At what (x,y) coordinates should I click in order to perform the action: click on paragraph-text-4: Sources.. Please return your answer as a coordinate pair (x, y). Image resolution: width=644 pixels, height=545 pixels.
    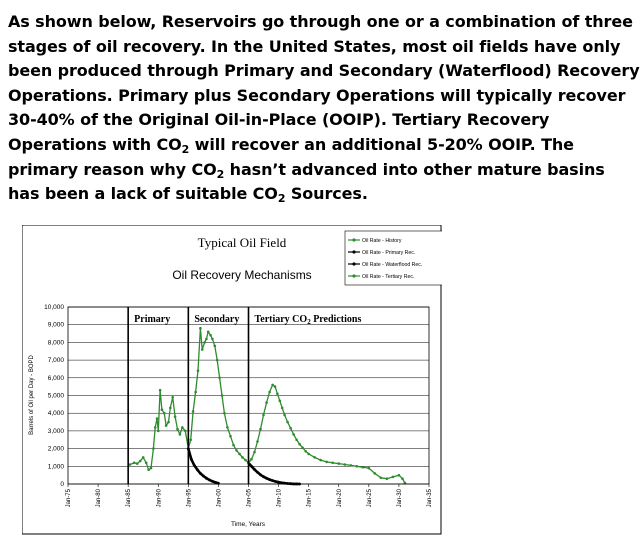
    Looking at the image, I should click on (326, 194).